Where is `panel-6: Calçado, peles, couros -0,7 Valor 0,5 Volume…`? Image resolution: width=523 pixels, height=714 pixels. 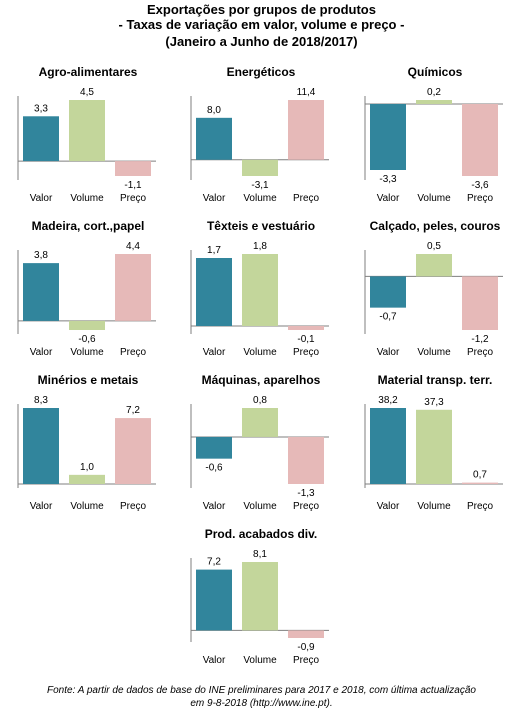 panel-6: Calçado, peles, couros -0,7 Valor 0,5 Volume… is located at coordinates (435, 291).